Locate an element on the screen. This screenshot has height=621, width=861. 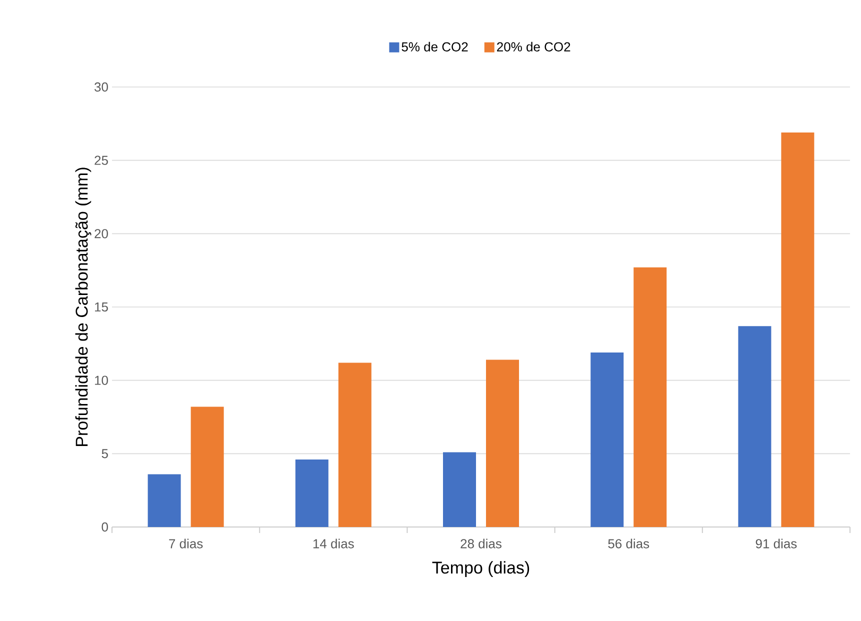
y-tick-label: 10 is located at coordinates (101, 380).